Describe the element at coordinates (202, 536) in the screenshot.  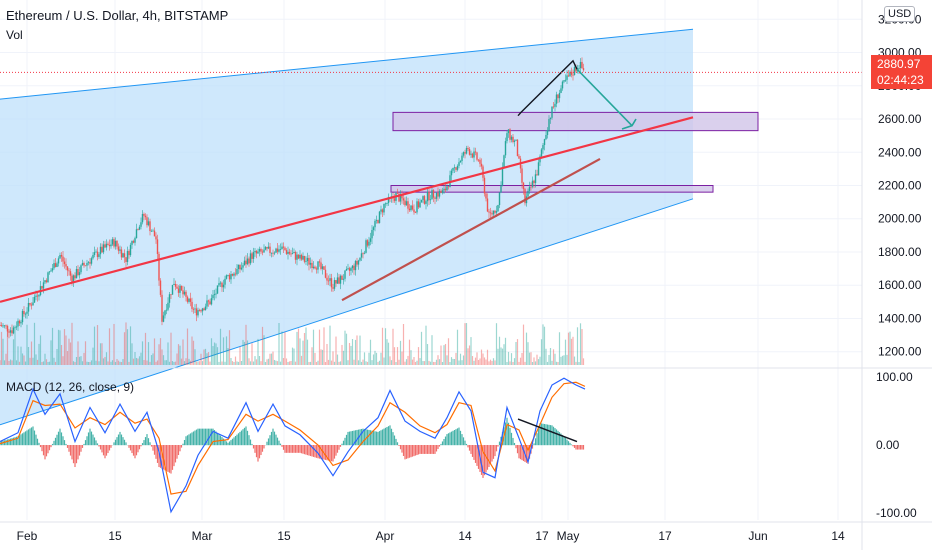
I see `time-tick-label: Mar` at that location.